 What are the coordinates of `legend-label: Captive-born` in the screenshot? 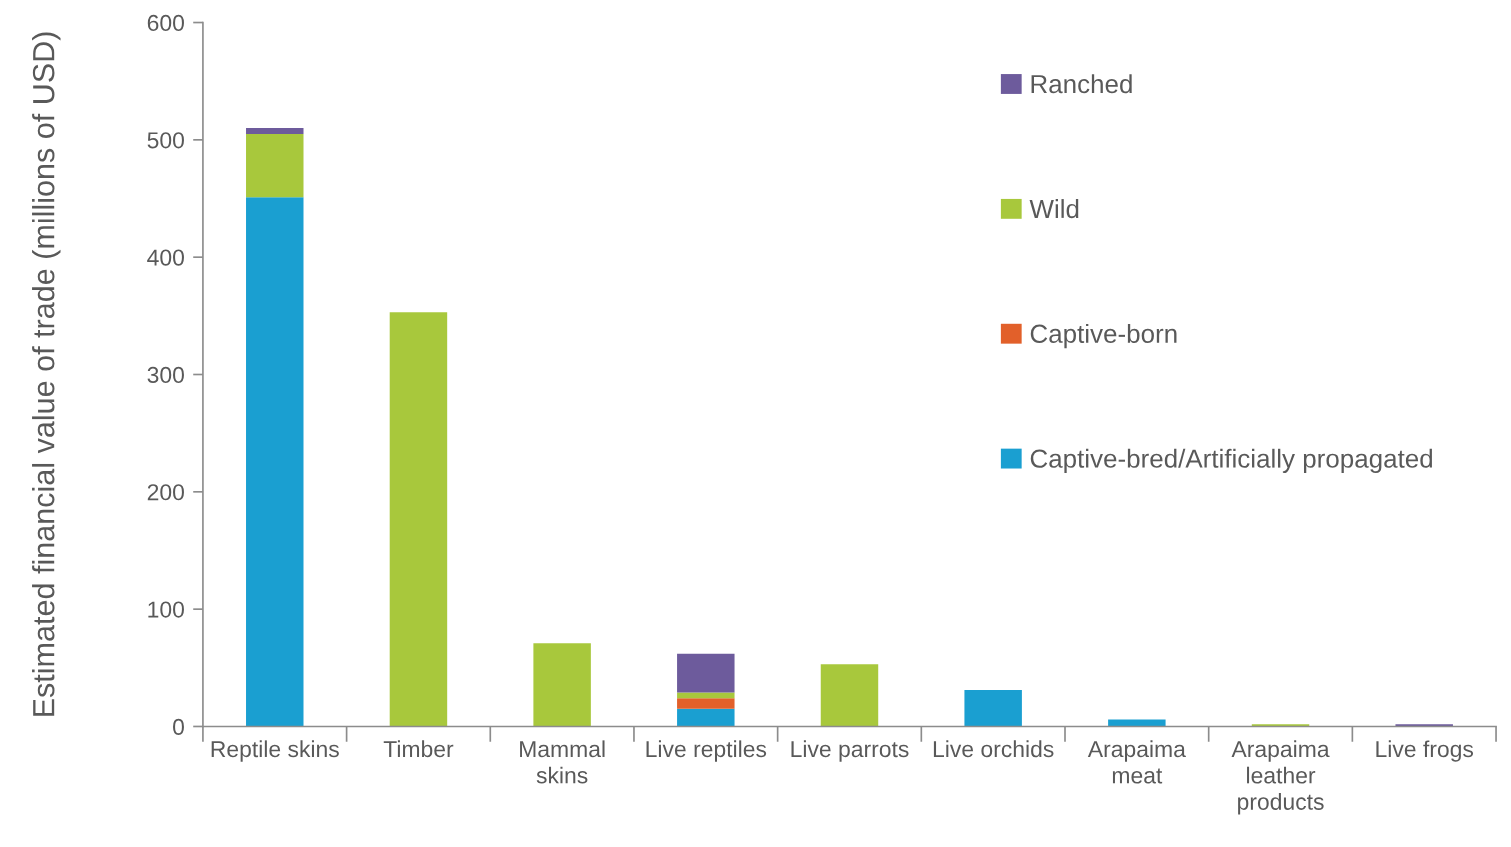 It's located at (1103, 336).